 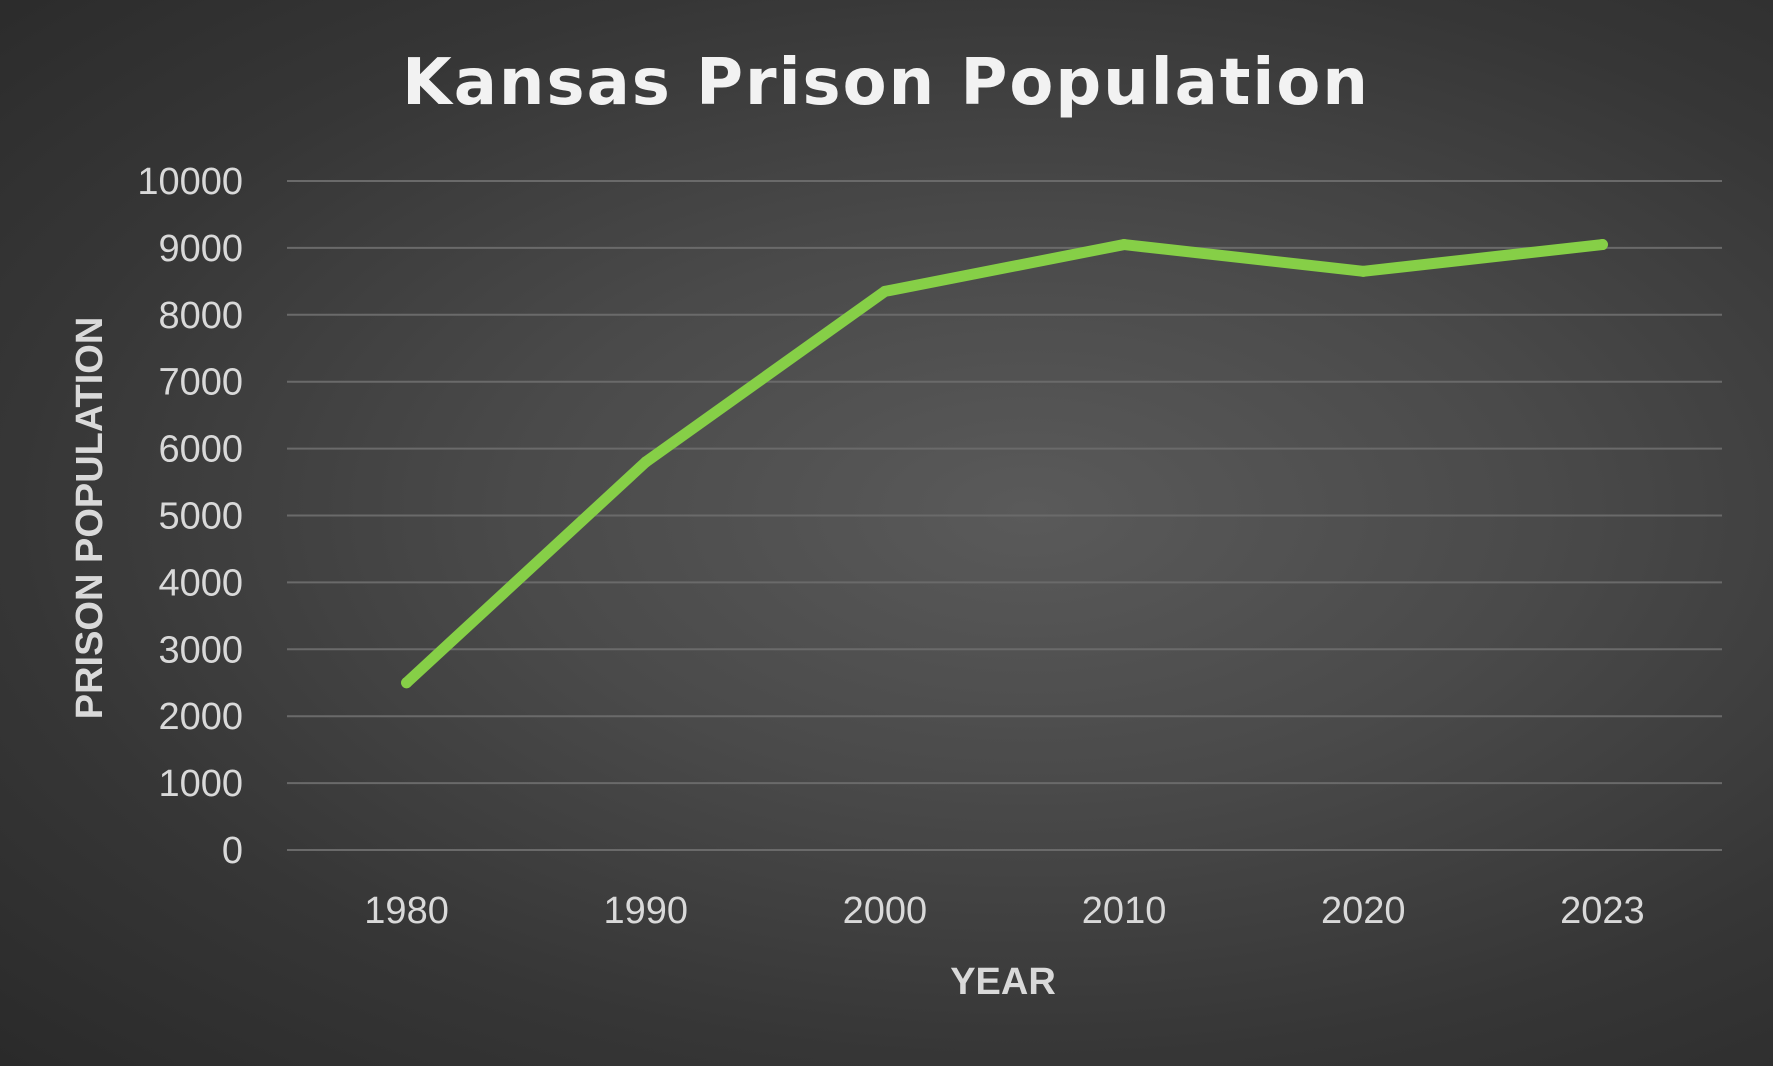 What do you see at coordinates (200, 717) in the screenshot?
I see `y-tick-label: 2000` at bounding box center [200, 717].